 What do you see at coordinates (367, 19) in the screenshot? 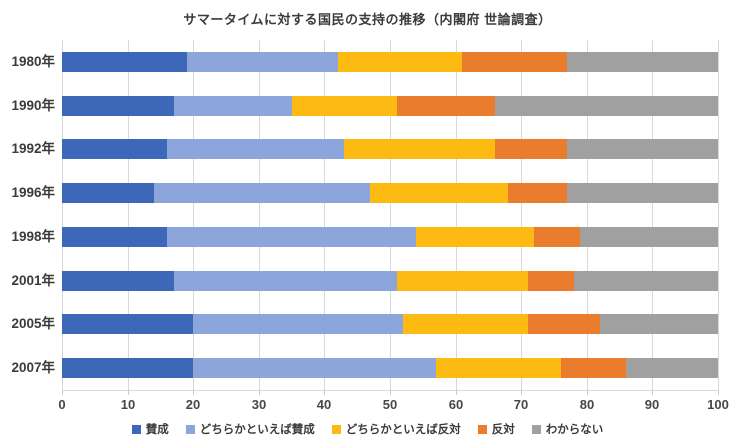
I see `chart-title: サマータイムに対する国民の支持の推移（内閣府 世論調査）` at bounding box center [367, 19].